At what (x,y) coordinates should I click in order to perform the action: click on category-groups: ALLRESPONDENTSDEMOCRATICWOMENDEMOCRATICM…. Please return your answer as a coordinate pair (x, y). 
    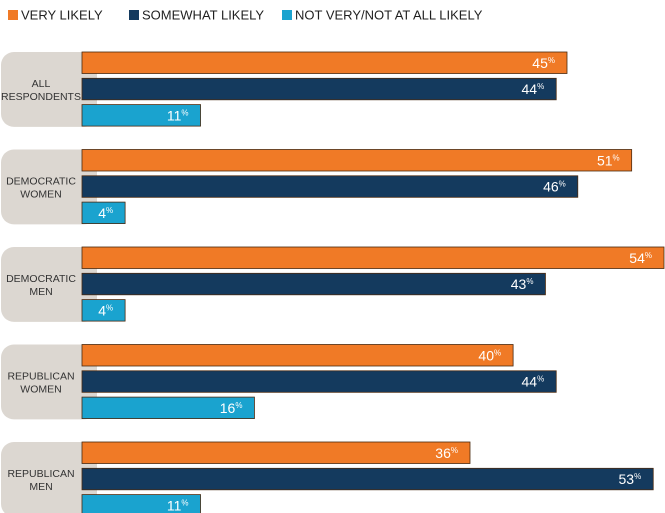
    Looking at the image, I should click on (49, 282).